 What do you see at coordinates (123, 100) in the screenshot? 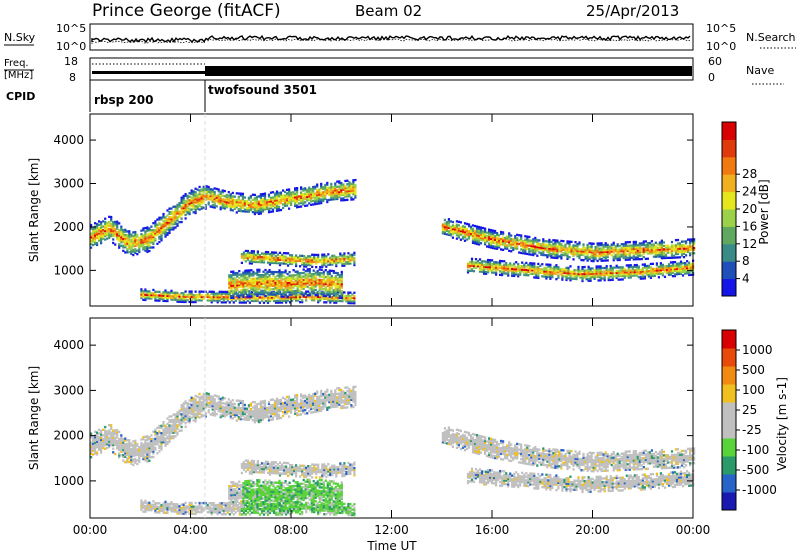
I see `cpid-mode-1: rbsp 200` at bounding box center [123, 100].